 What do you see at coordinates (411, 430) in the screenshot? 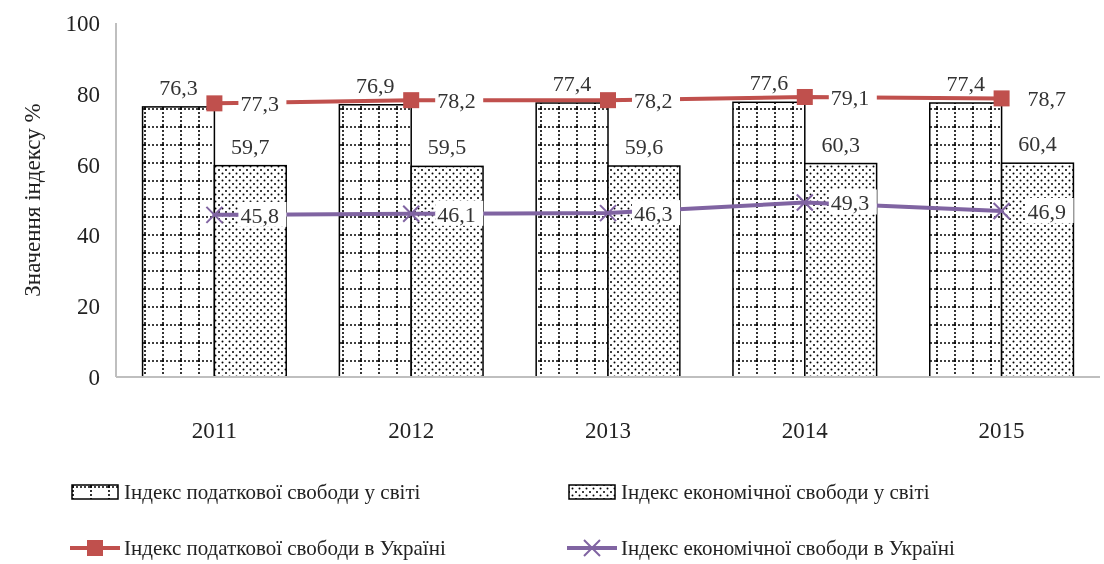
I see `x-tick-label: 2012` at bounding box center [411, 430].